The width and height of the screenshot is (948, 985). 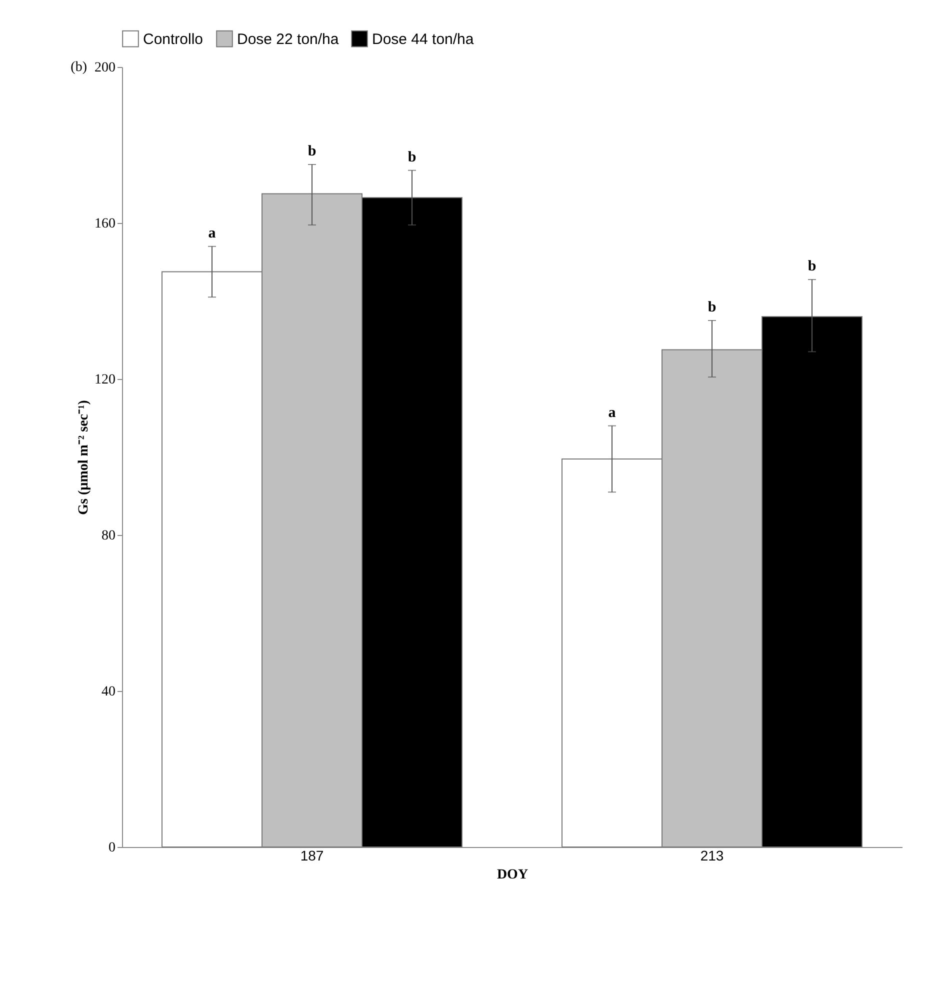 What do you see at coordinates (173, 39) in the screenshot?
I see `legend-label: Controllo` at bounding box center [173, 39].